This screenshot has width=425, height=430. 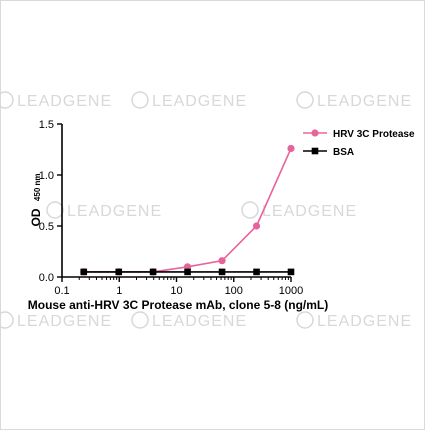 What do you see at coordinates (61, 291) in the screenshot?
I see `x-tick-label: 0.1` at bounding box center [61, 291].